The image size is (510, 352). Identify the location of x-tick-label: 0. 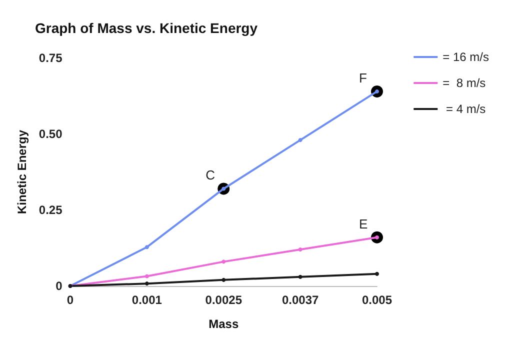
(70, 300).